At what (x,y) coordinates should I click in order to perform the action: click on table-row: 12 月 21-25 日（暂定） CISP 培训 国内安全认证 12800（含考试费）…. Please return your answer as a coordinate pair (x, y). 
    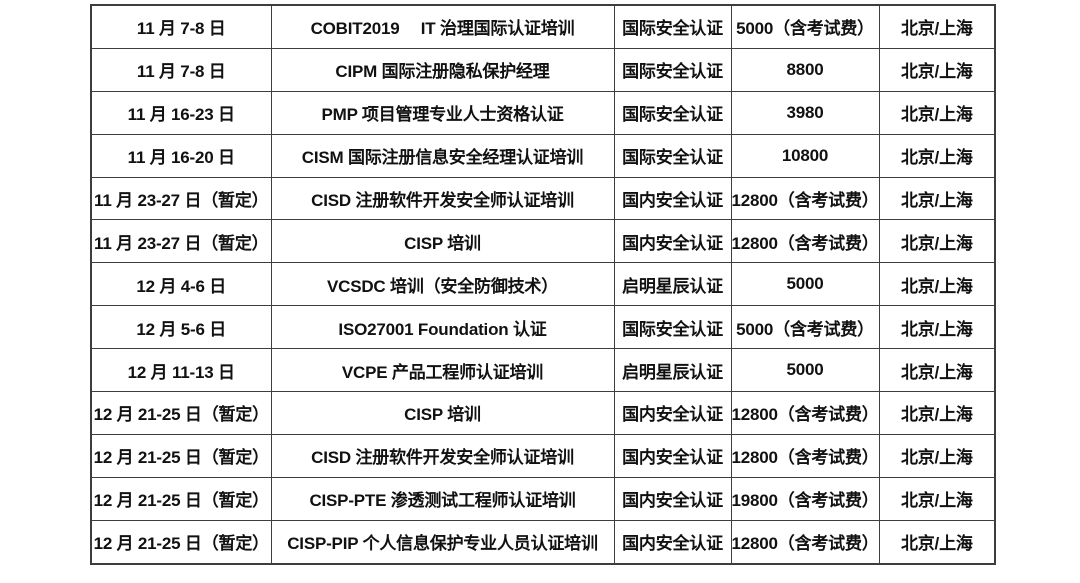
    Looking at the image, I should click on (543, 413).